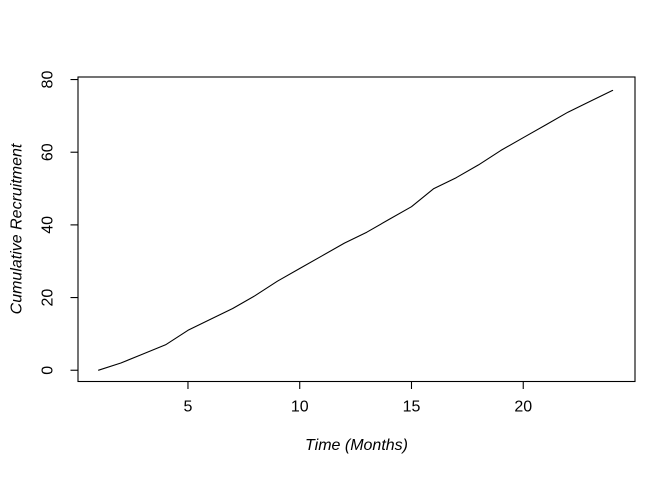  What do you see at coordinates (17, 228) in the screenshot?
I see `y-axis-title: Cumulative Recruitment` at bounding box center [17, 228].